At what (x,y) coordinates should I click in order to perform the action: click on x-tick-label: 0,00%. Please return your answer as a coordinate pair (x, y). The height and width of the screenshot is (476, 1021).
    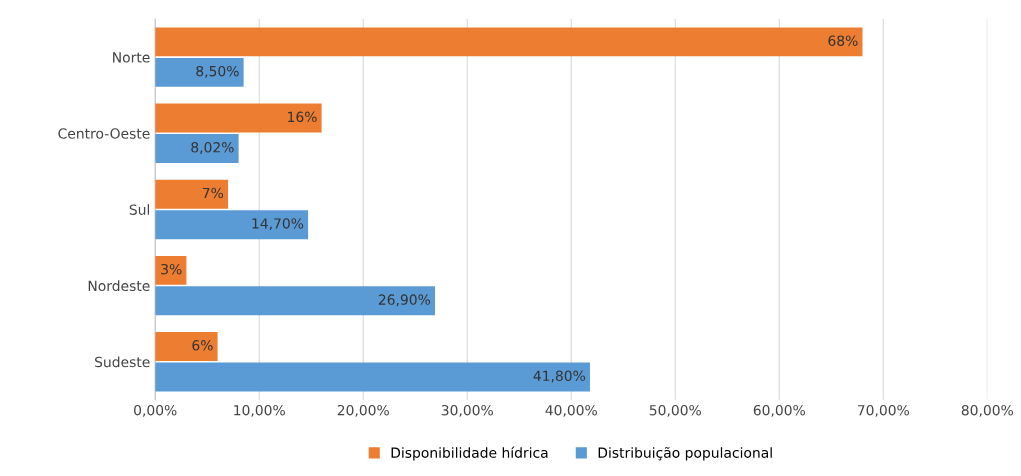
    Looking at the image, I should click on (155, 410).